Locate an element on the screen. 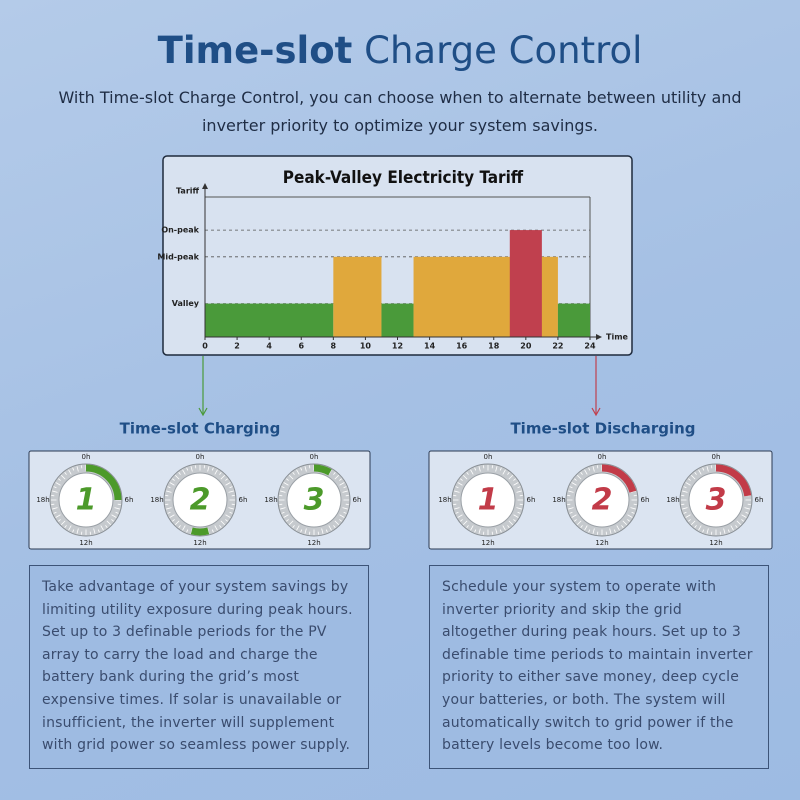 The height and width of the screenshot is (800, 800). chart-title: Peak-Valley Electricity Tariff is located at coordinates (403, 178).